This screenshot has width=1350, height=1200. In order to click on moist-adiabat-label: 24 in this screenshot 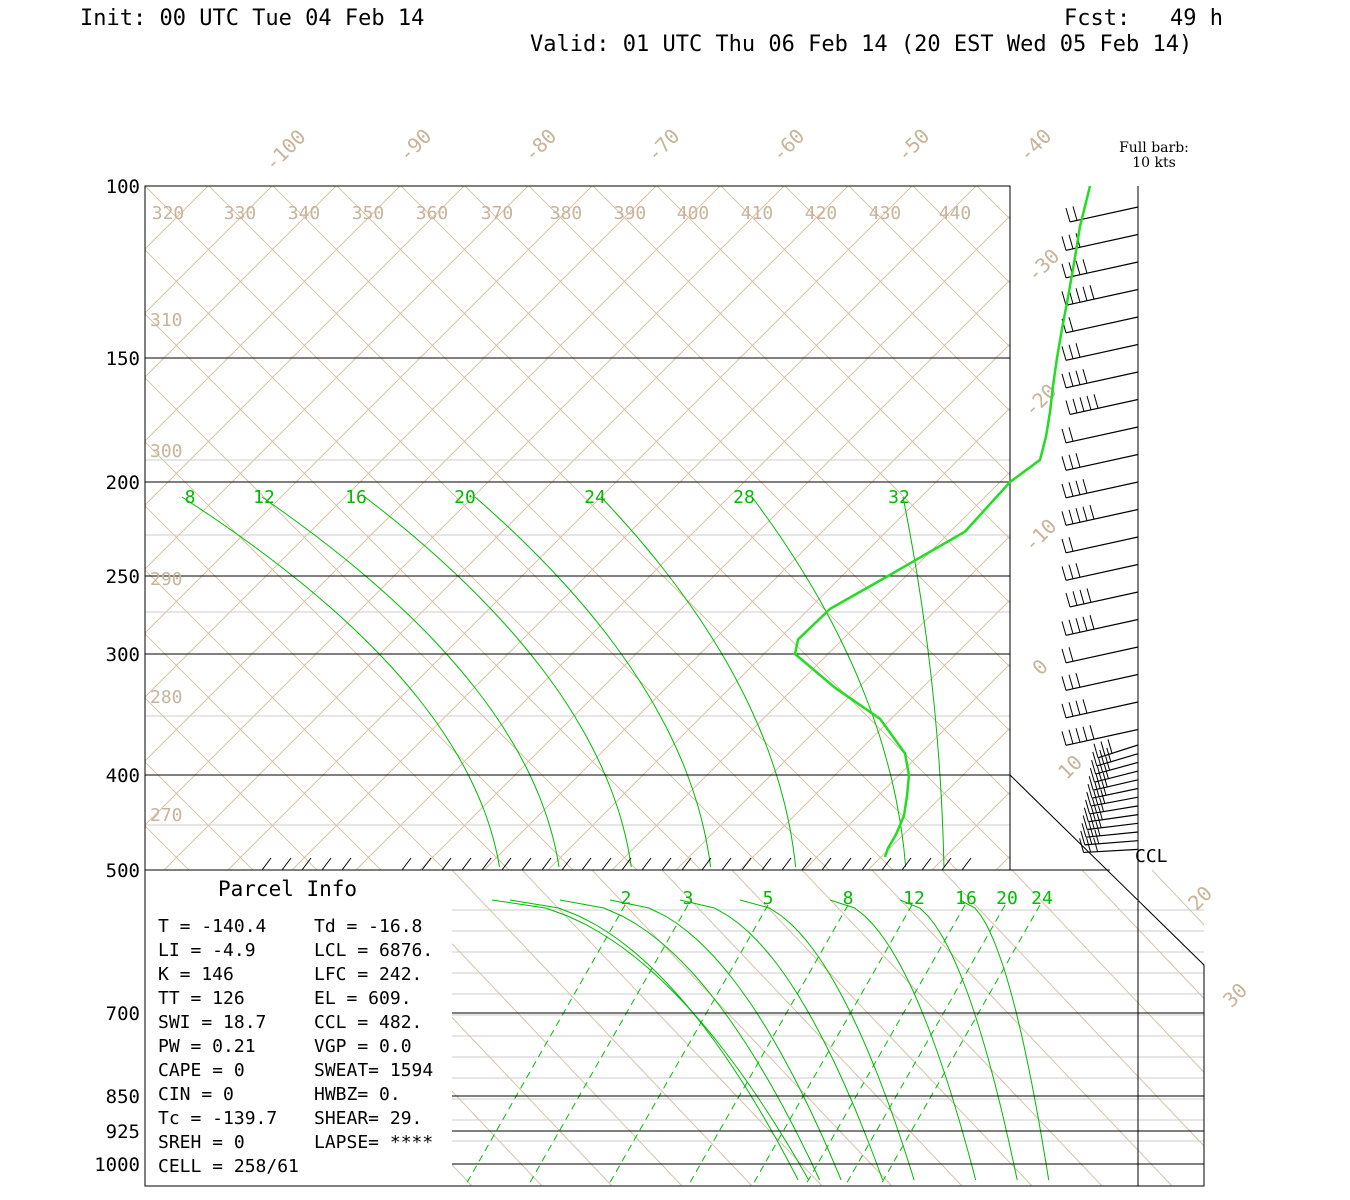, I will do `click(595, 497)`.